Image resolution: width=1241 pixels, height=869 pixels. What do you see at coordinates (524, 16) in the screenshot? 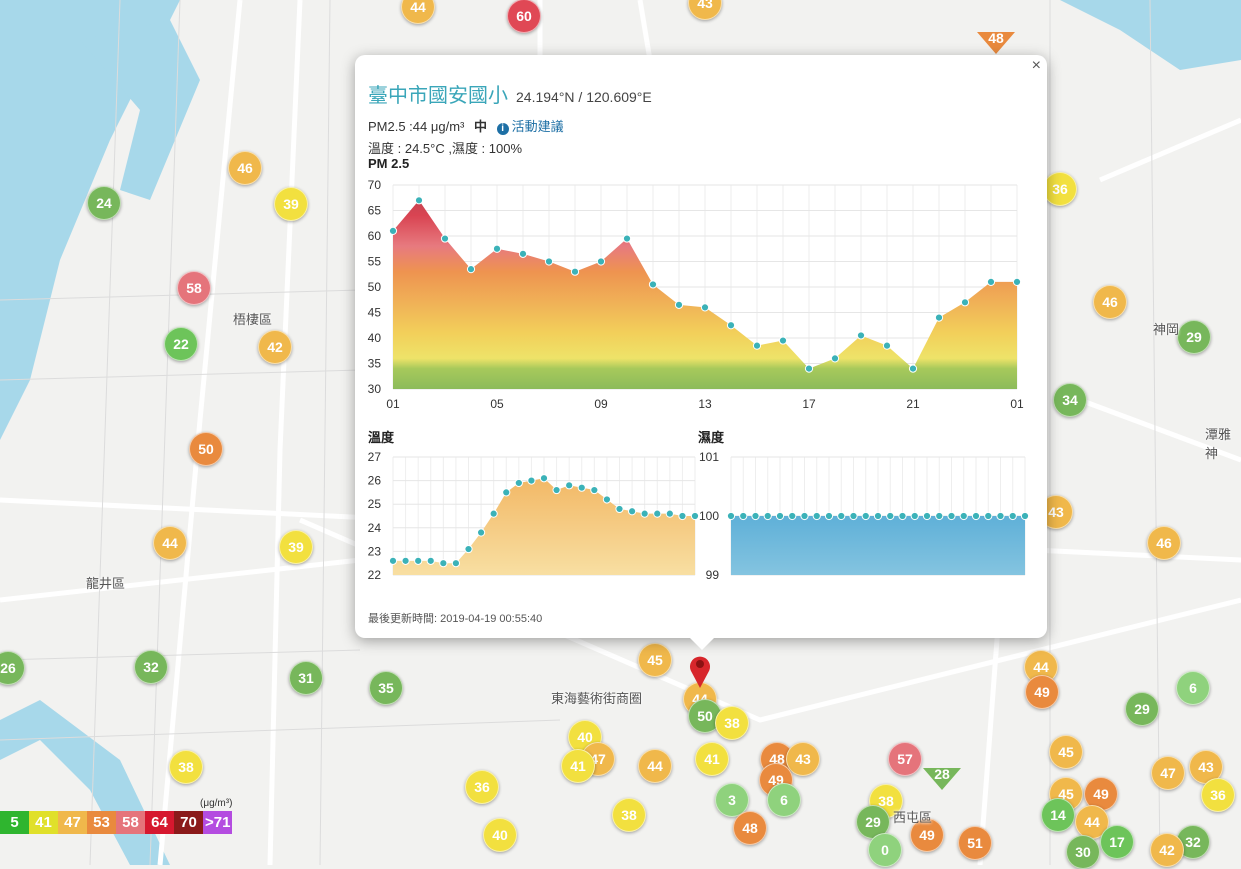
I see `station-marker: 60` at bounding box center [524, 16].